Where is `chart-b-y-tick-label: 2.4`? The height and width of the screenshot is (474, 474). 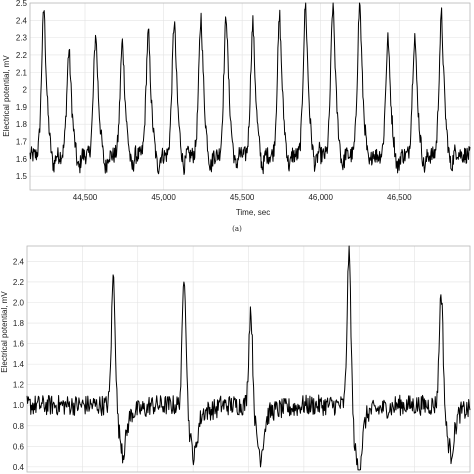
chart-b-y-tick-label: 2.4 is located at coordinates (19, 261).